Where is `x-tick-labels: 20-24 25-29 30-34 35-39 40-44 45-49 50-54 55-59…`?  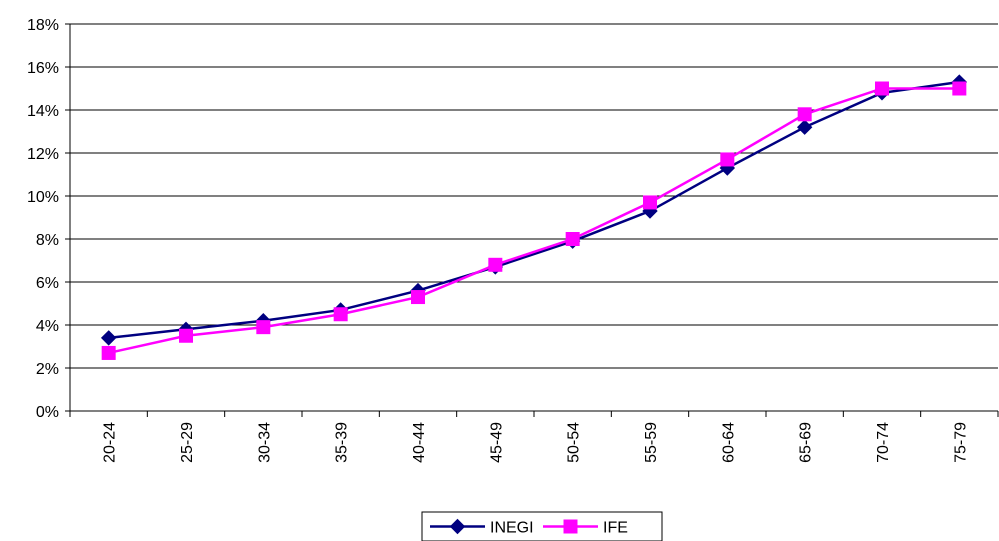 x-tick-labels: 20-24 25-29 30-34 35-39 40-44 45-49 50-54 55-59… is located at coordinates (536, 442).